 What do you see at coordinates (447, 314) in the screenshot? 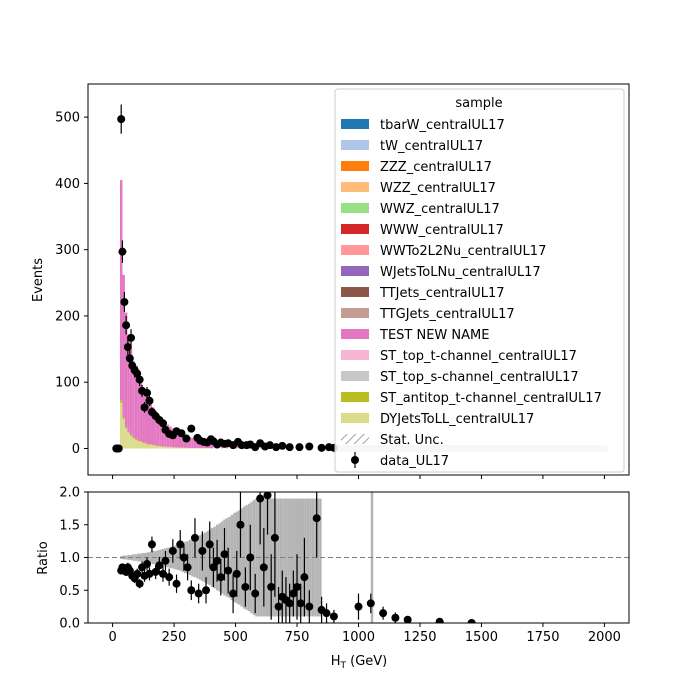
I see `legend-label: TTGJets_centralUL17` at bounding box center [447, 314].